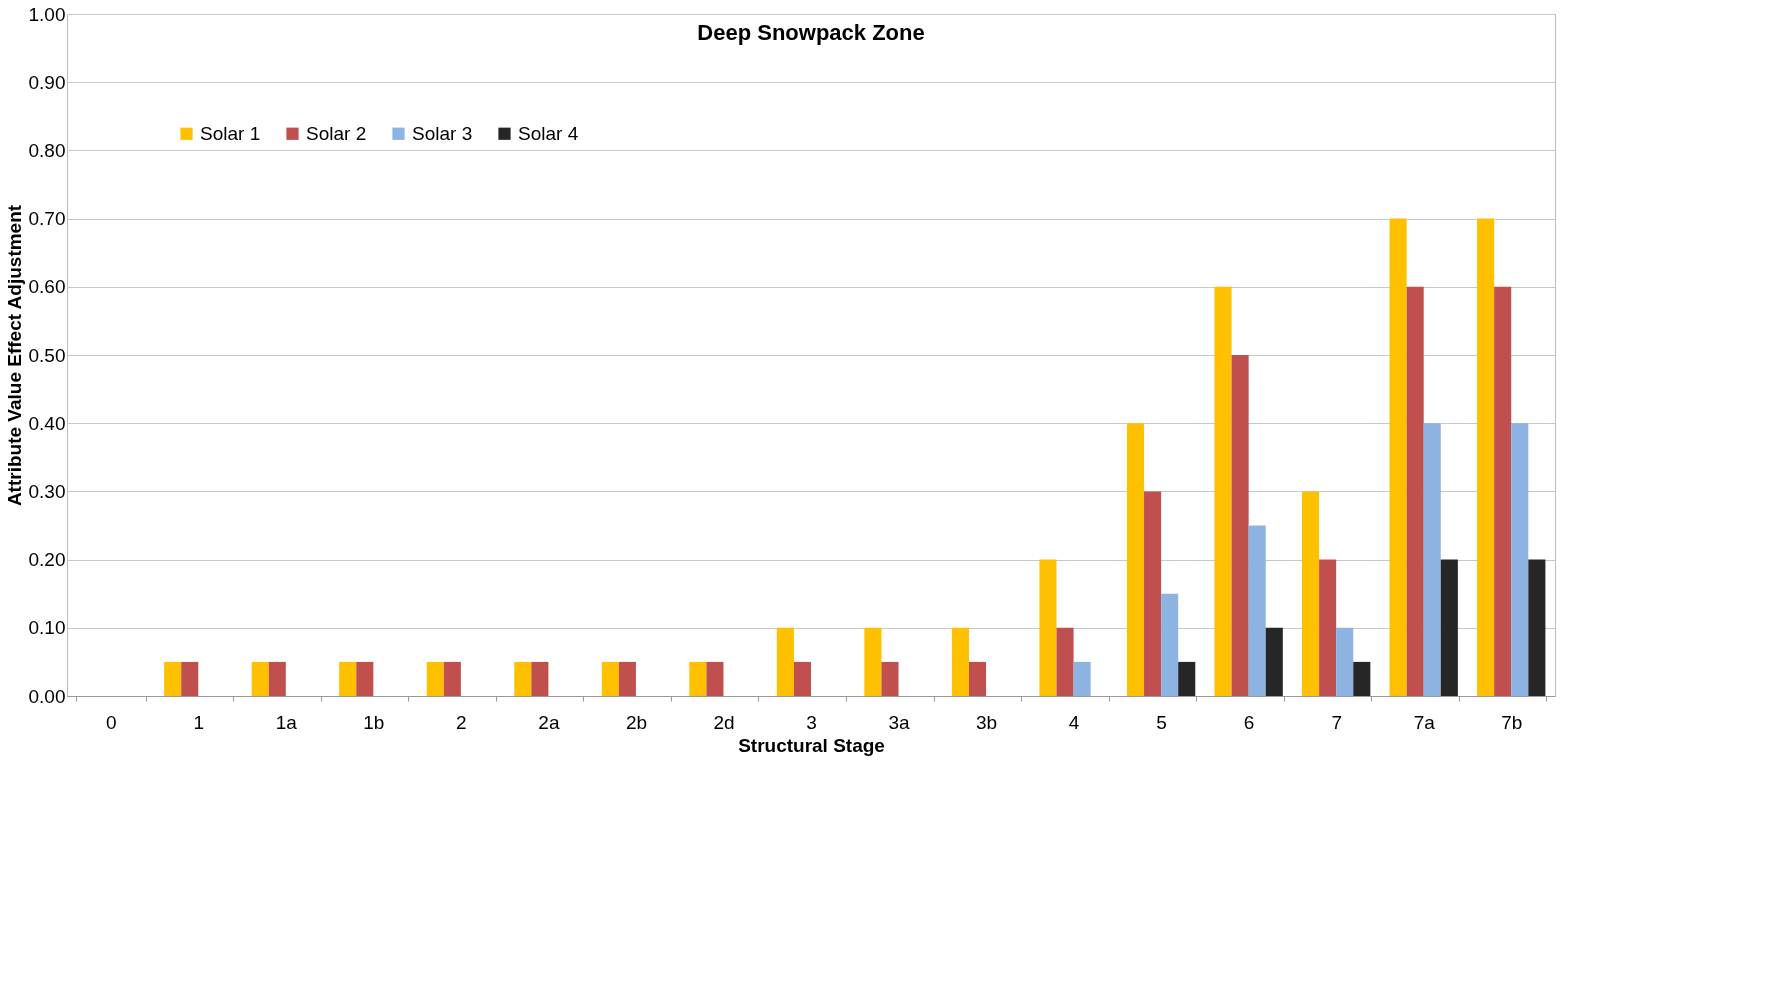 The height and width of the screenshot is (986, 1769). I want to click on y-tick-label: 0.90, so click(47, 82).